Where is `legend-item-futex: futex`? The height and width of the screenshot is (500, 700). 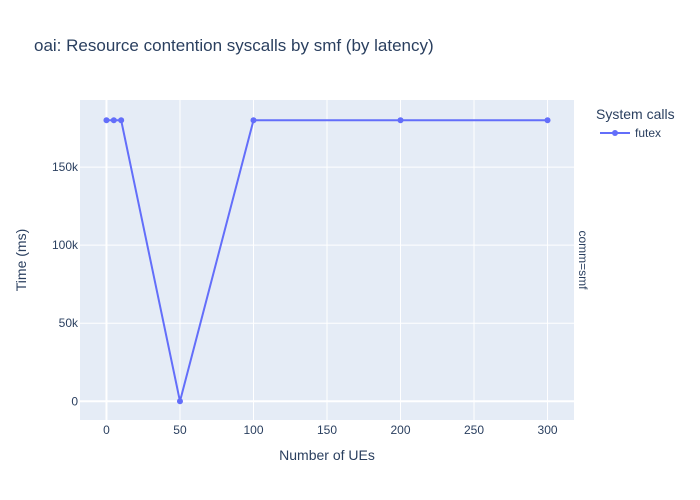
legend-item-futex: futex is located at coordinates (630, 133).